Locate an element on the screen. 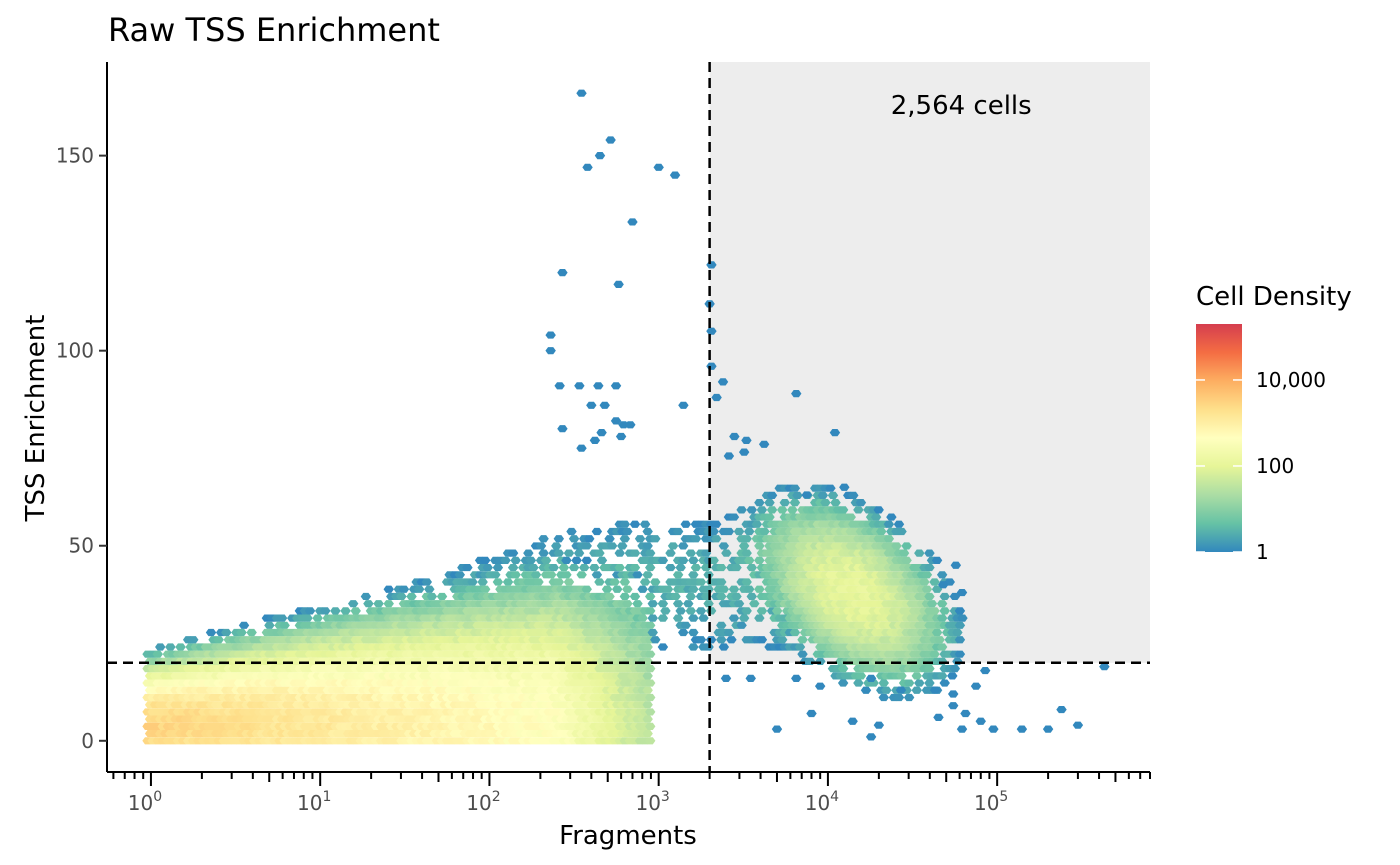  legend-label: 10,000 is located at coordinates (1291, 380).